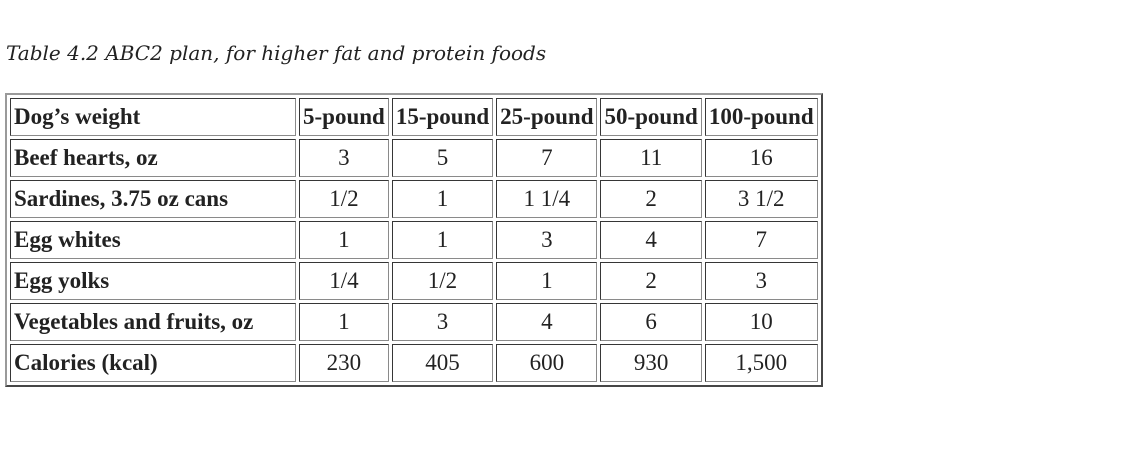 This screenshot has width=1142, height=456. I want to click on table-cell: 600, so click(547, 363).